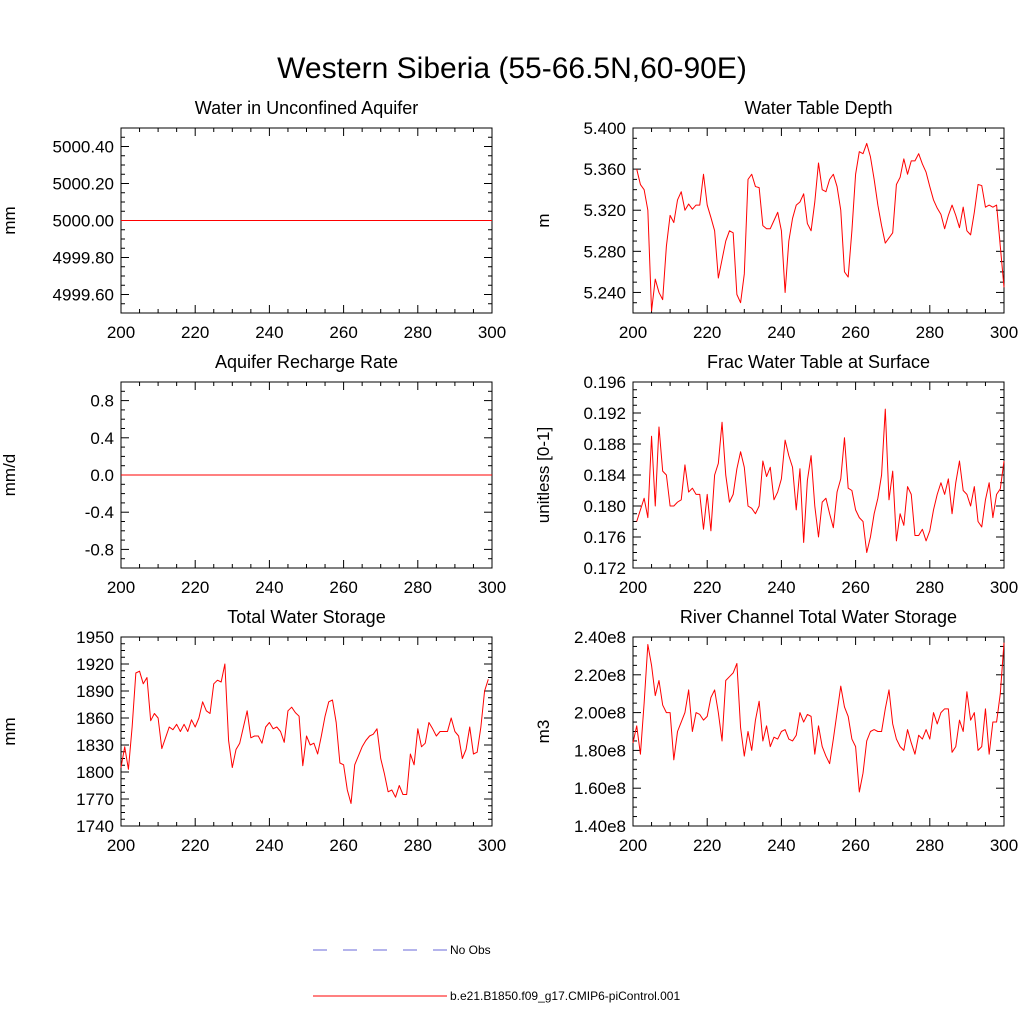 This screenshot has height=1029, width=1024. I want to click on y-tick-label: 4999.60, so click(83, 295).